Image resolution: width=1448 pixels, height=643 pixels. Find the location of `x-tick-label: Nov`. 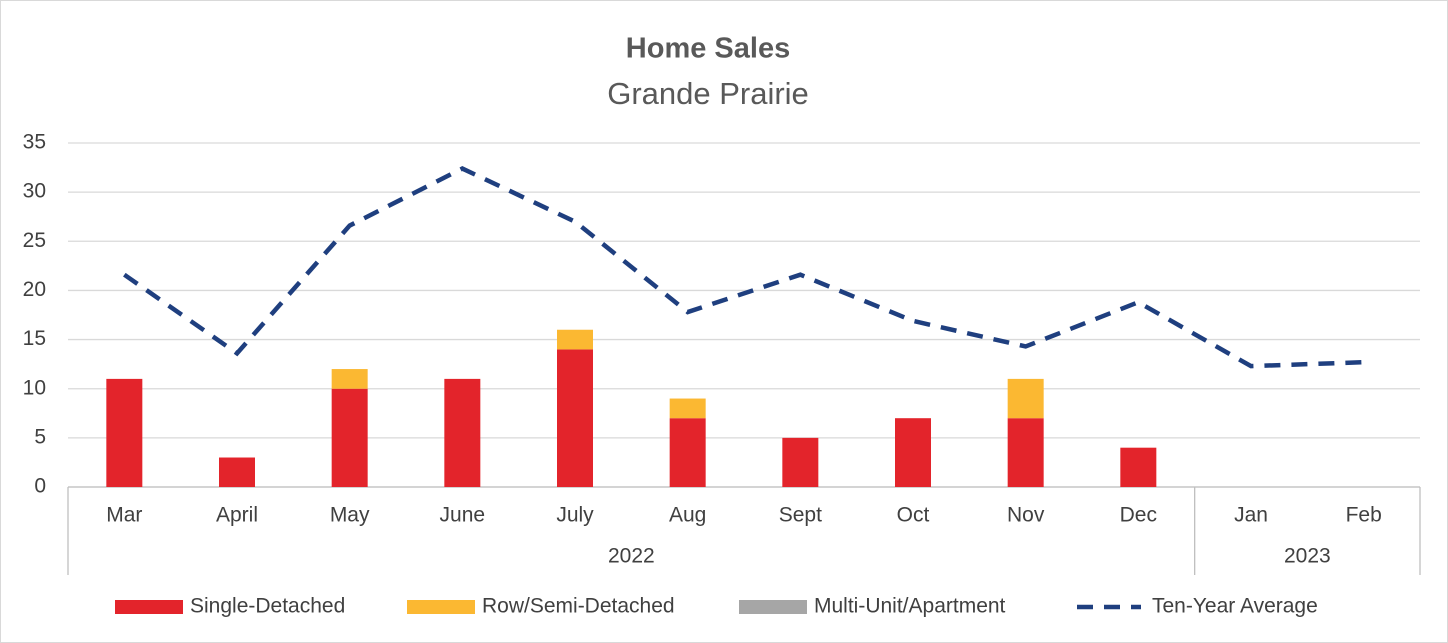

x-tick-label: Nov is located at coordinates (1026, 515).